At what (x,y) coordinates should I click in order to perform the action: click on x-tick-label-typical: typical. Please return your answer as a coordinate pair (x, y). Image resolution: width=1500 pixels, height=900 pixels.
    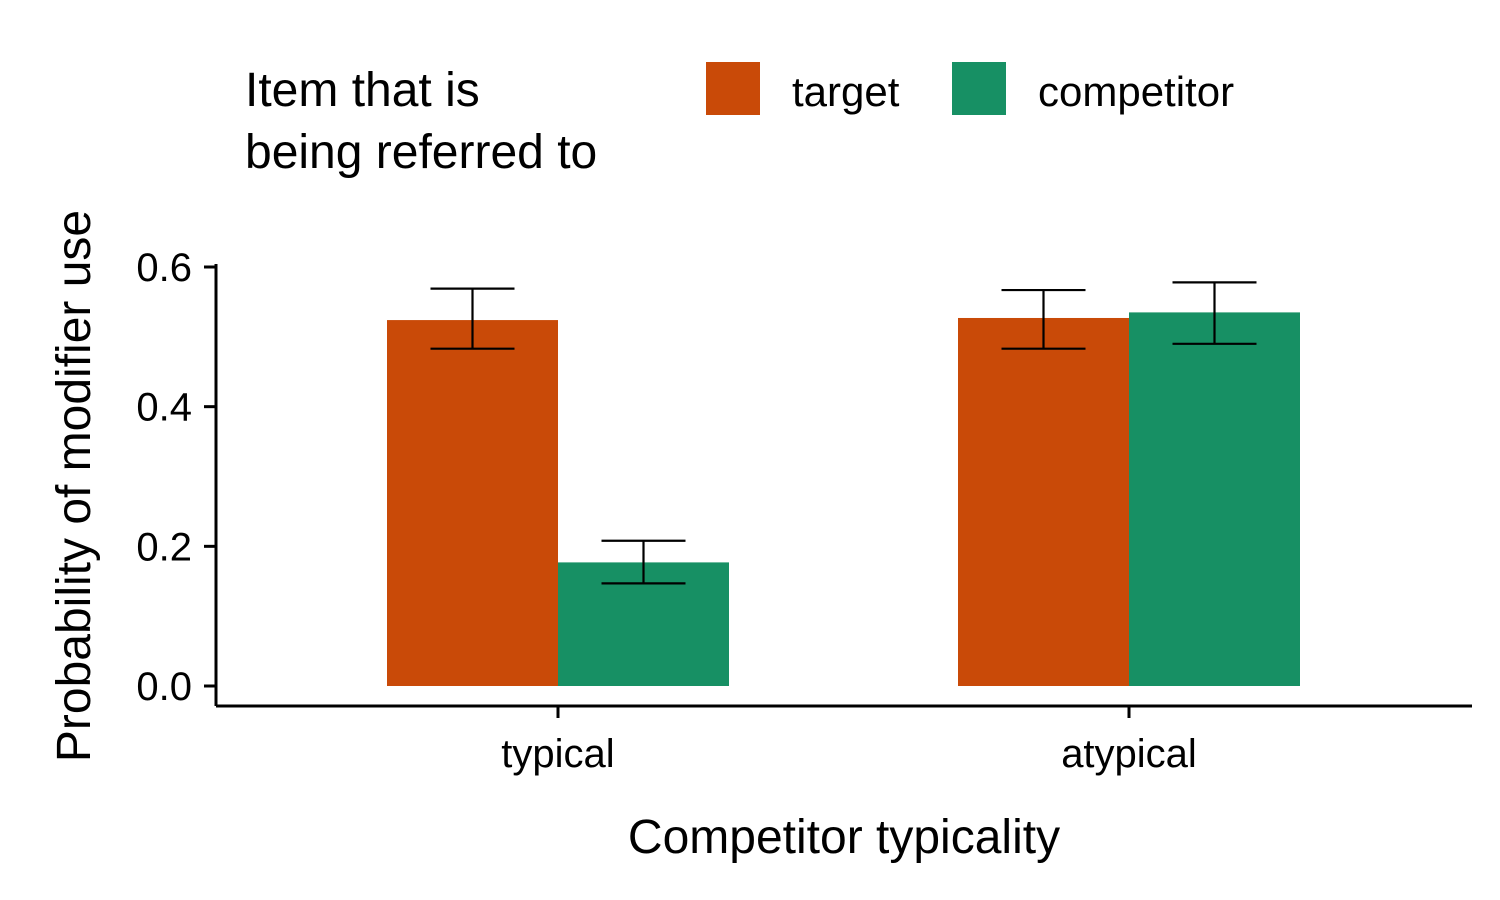
    Looking at the image, I should click on (557, 754).